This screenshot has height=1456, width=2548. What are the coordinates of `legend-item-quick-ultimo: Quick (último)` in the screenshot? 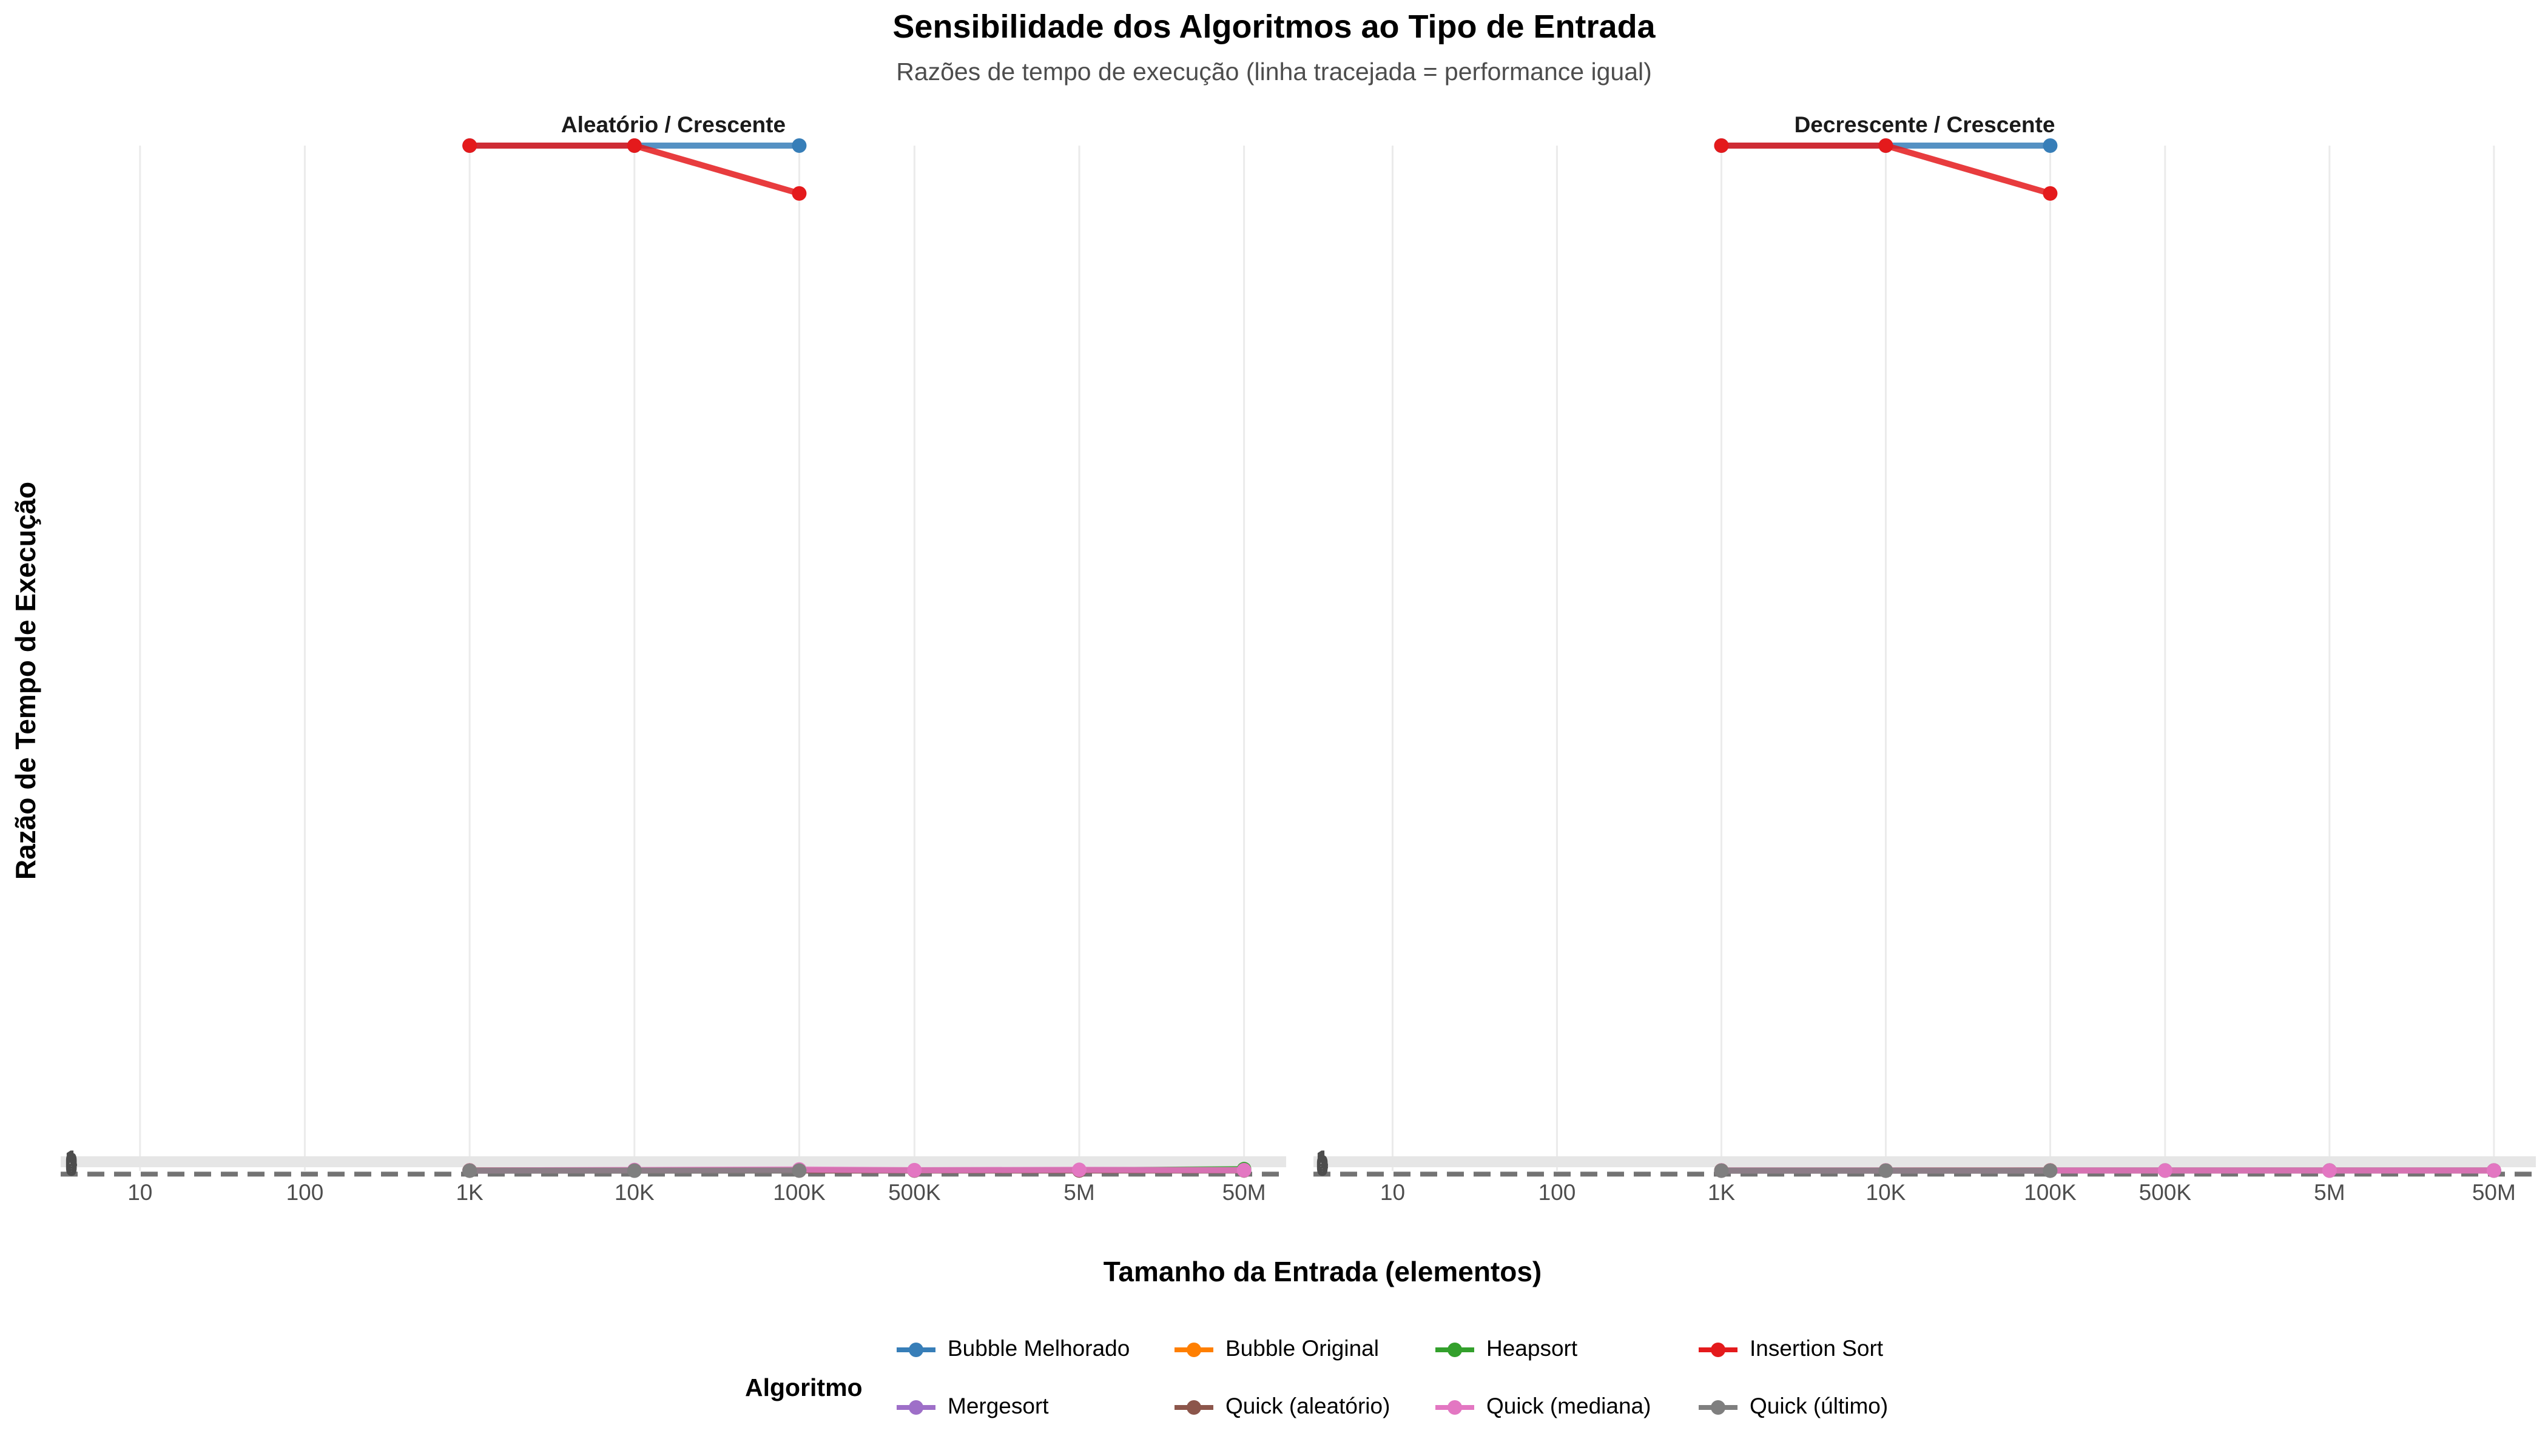 It's located at (1793, 1406).